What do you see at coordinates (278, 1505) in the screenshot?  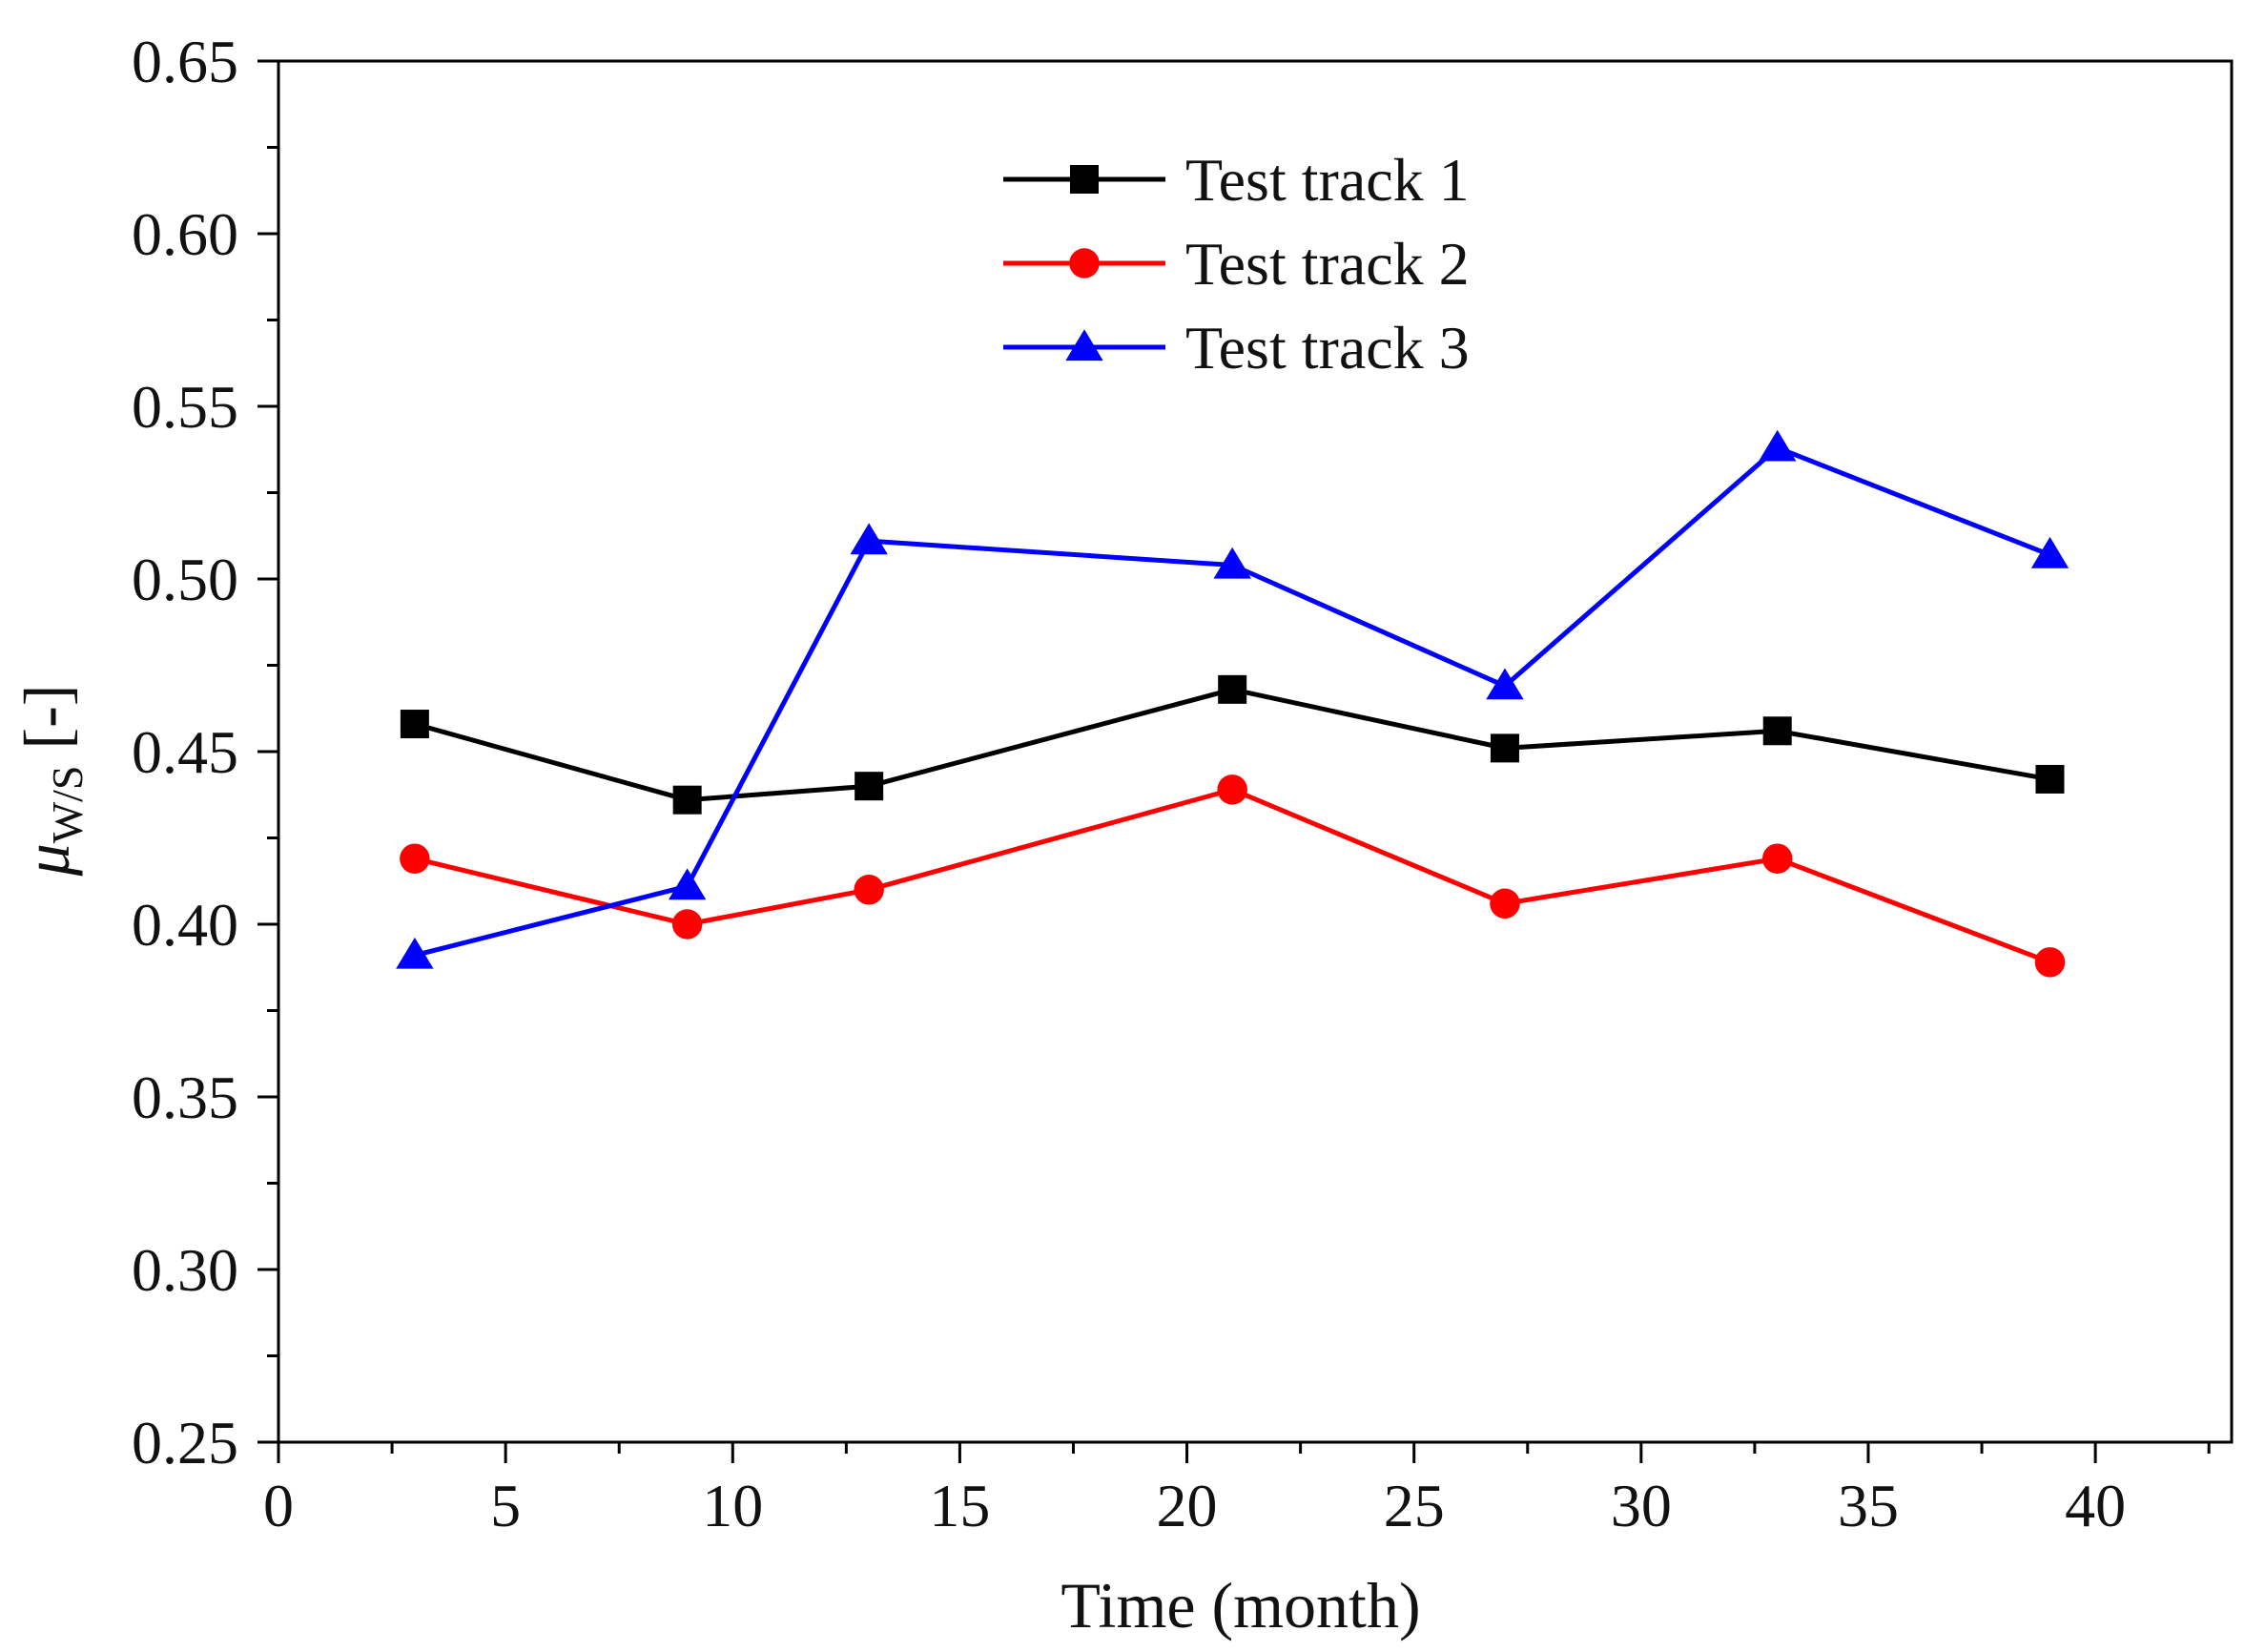 I see `x-tick-label: 0` at bounding box center [278, 1505].